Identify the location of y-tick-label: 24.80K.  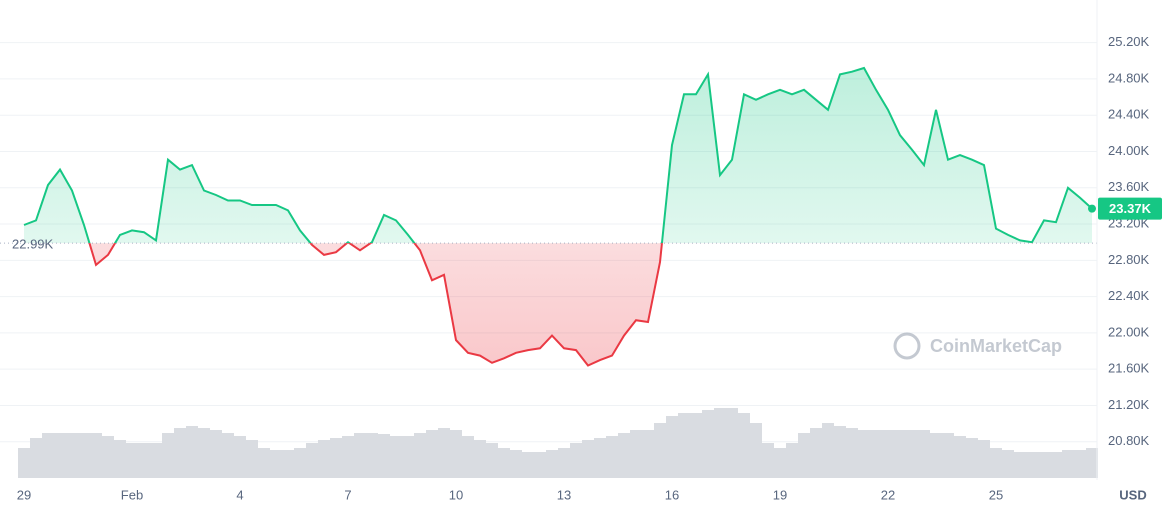
(1129, 77).